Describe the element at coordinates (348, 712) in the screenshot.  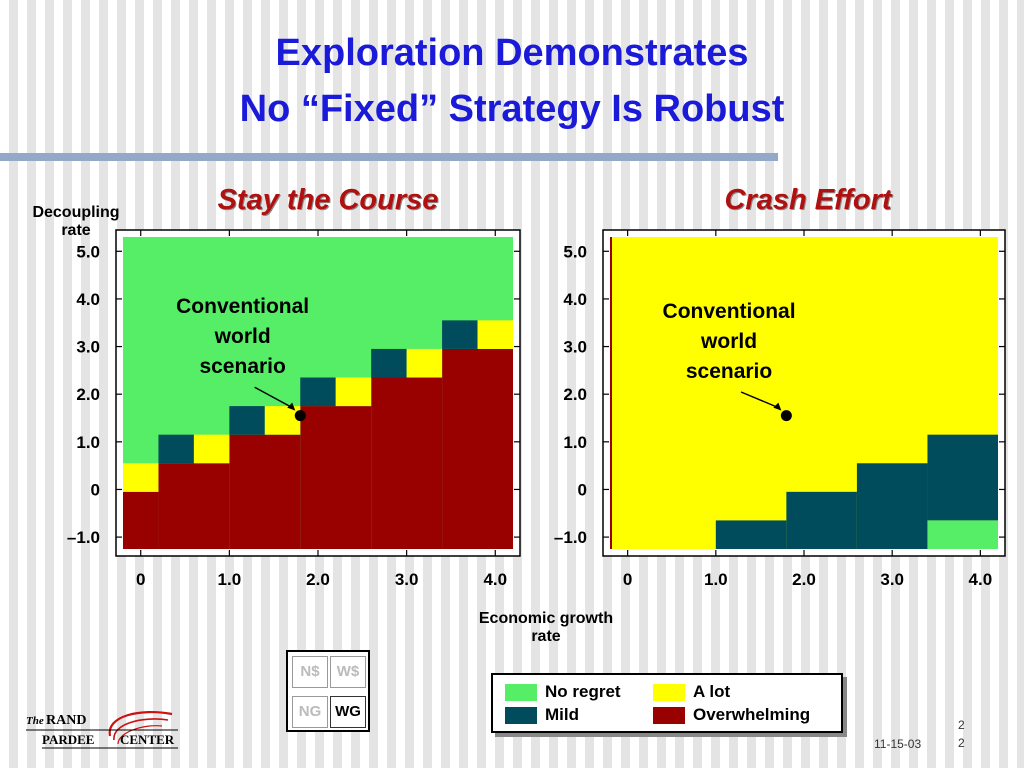
I see `scenario-cell-wg: WG` at that location.